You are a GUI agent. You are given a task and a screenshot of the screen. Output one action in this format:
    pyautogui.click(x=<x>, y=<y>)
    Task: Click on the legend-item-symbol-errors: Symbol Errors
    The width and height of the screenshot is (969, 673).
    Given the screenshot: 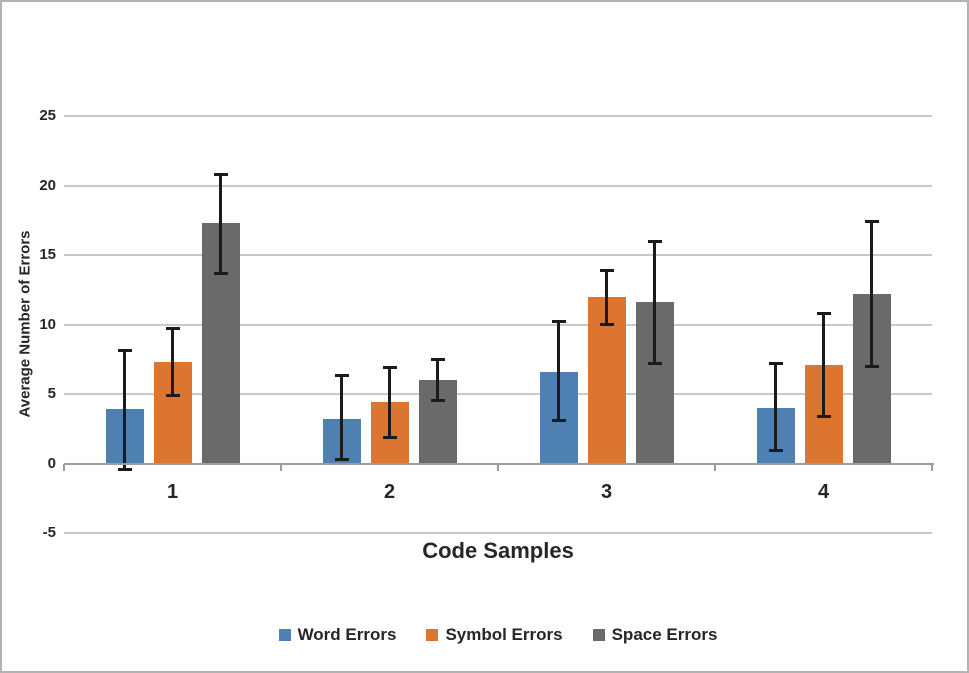 What is the action you would take?
    pyautogui.click(x=494, y=635)
    